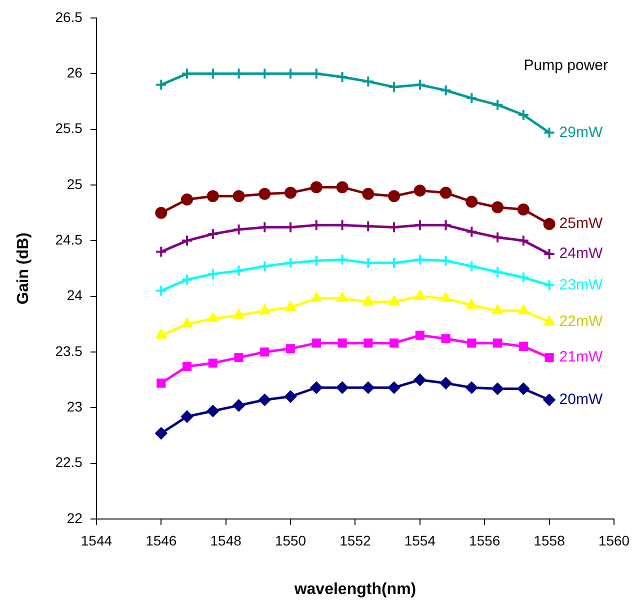  I want to click on series-label: 22mW, so click(581, 321).